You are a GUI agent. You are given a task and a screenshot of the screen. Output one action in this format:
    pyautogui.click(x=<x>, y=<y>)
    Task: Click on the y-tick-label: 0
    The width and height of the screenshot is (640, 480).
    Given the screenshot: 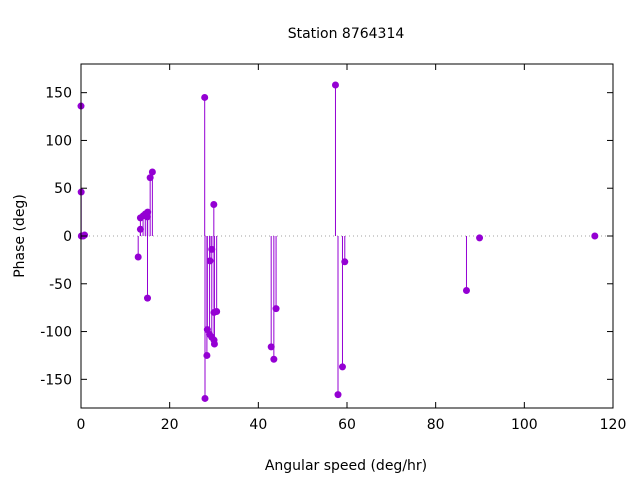 What is the action you would take?
    pyautogui.click(x=67, y=237)
    